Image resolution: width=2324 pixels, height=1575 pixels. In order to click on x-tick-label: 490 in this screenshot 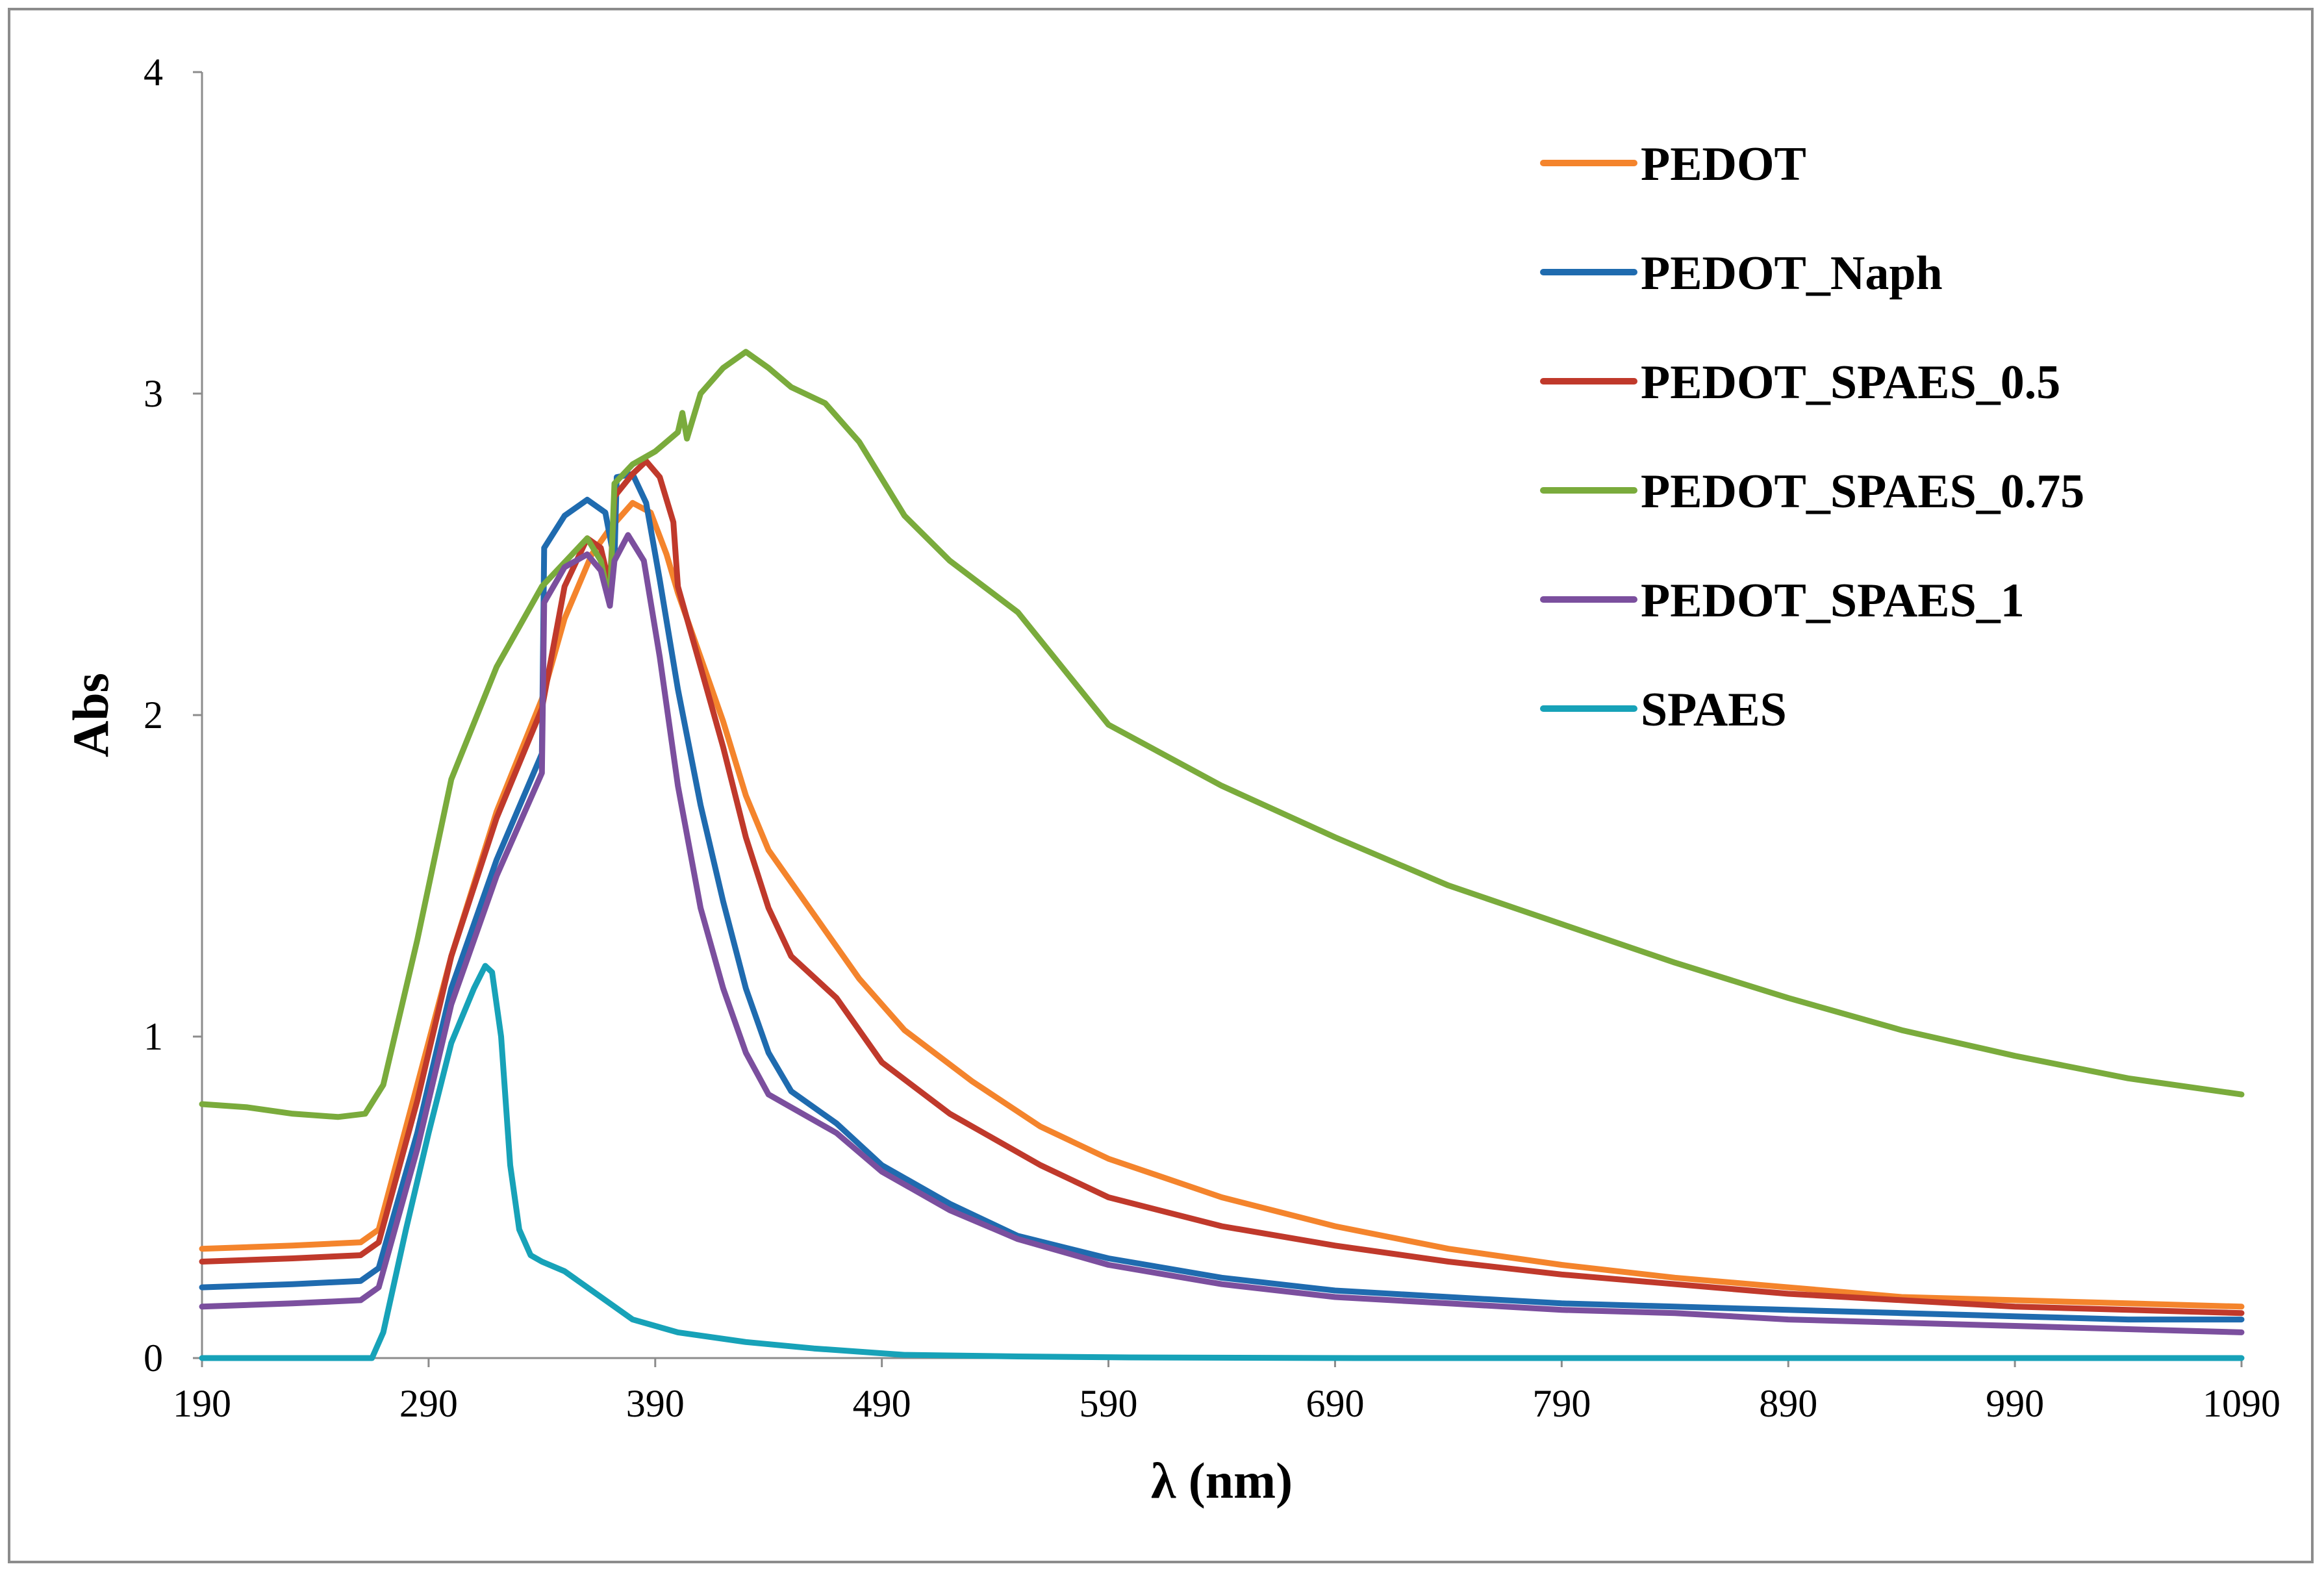, I will do `click(882, 1403)`.